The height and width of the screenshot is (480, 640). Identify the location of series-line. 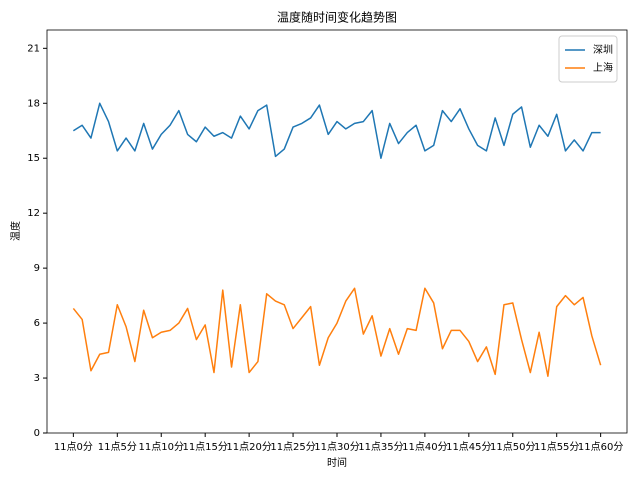
(336, 130).